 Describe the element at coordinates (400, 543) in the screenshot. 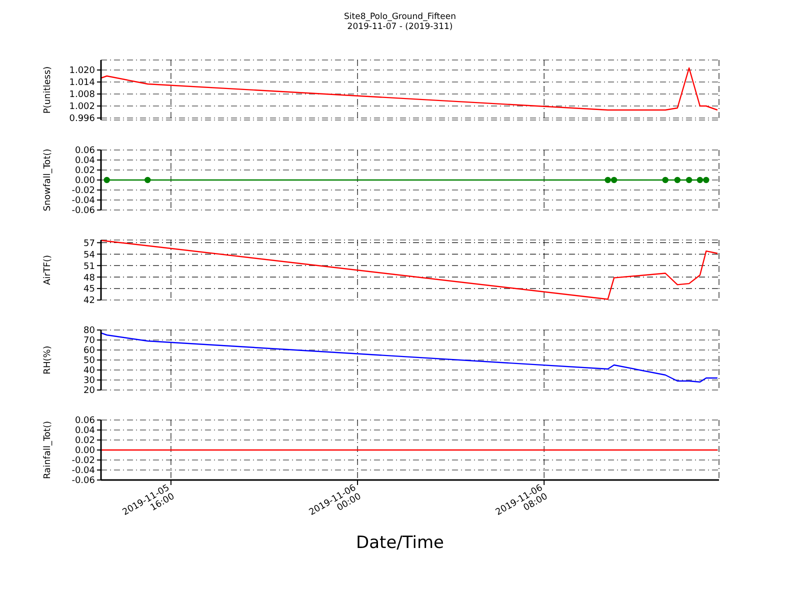

I see `x-axis-title: Date/Time` at that location.